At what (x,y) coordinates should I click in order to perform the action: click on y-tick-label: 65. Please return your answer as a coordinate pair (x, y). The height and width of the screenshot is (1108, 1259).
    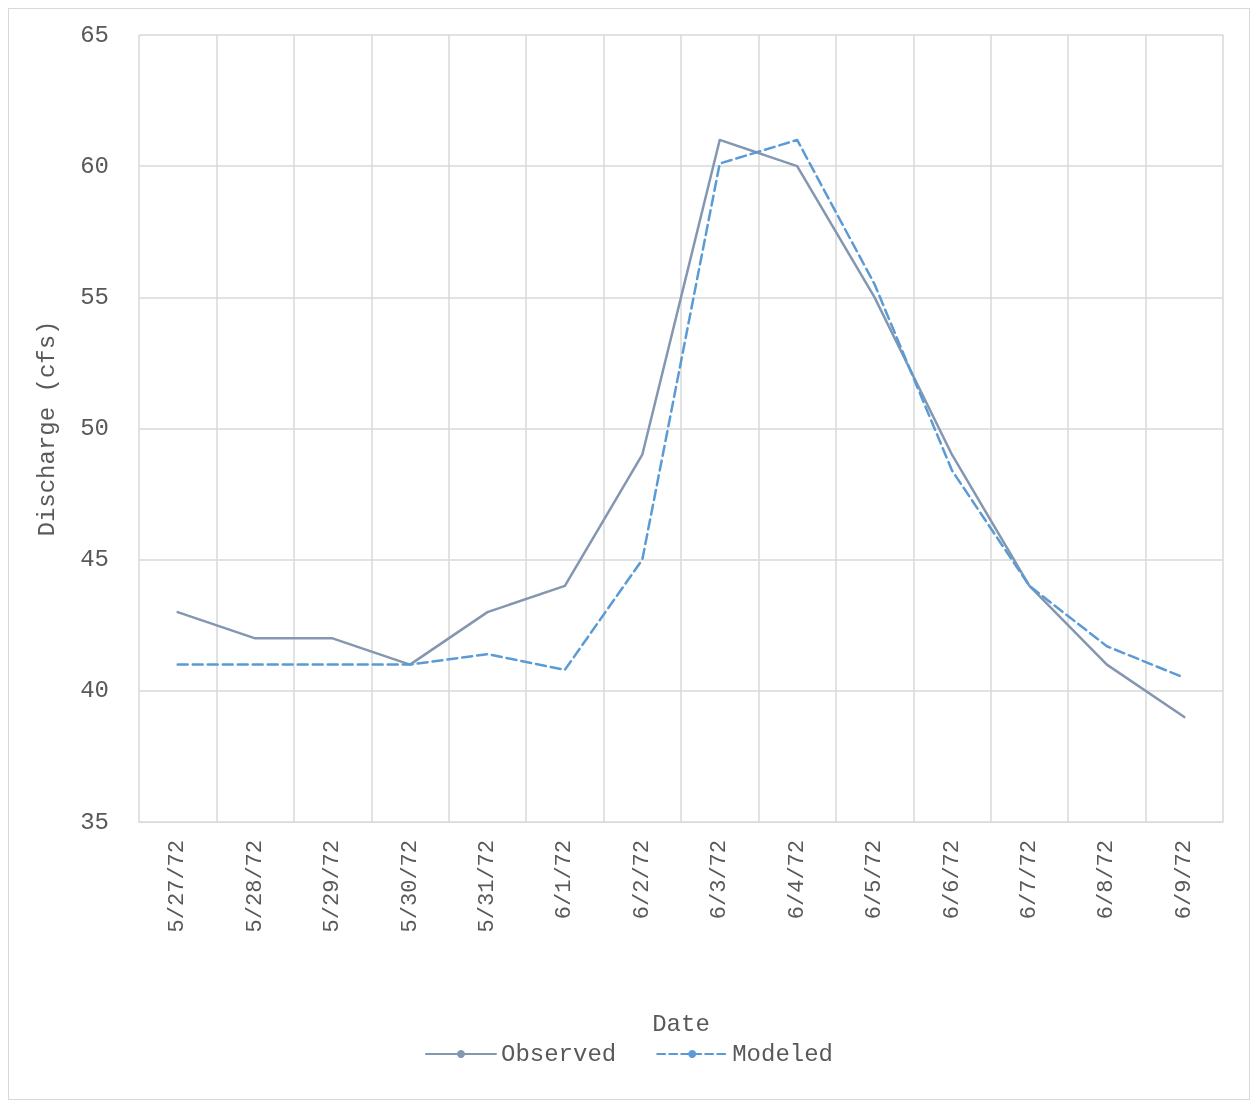
    Looking at the image, I should click on (94, 35).